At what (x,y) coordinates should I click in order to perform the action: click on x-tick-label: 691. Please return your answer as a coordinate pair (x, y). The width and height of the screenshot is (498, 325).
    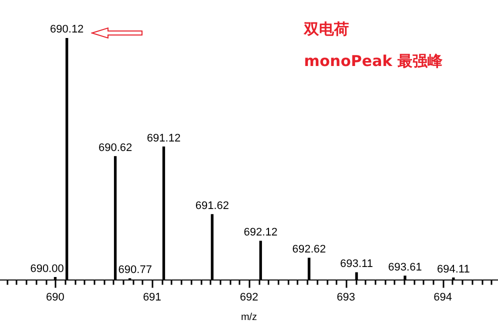
    Looking at the image, I should click on (152, 297).